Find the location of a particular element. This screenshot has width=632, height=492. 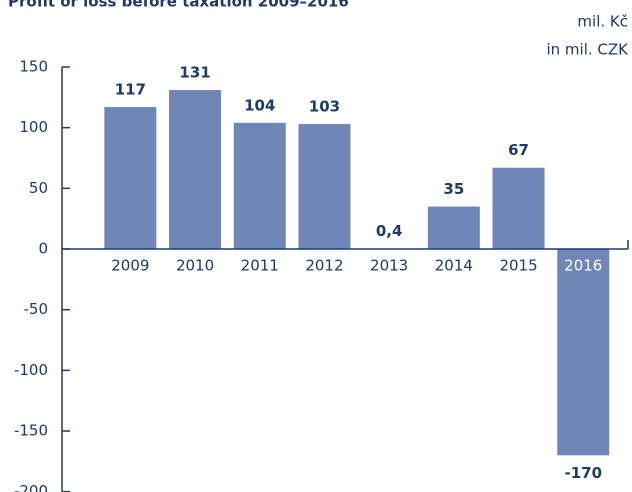

chart-title: Profit or loss before taxation 2009–2016 is located at coordinates (178, 5).